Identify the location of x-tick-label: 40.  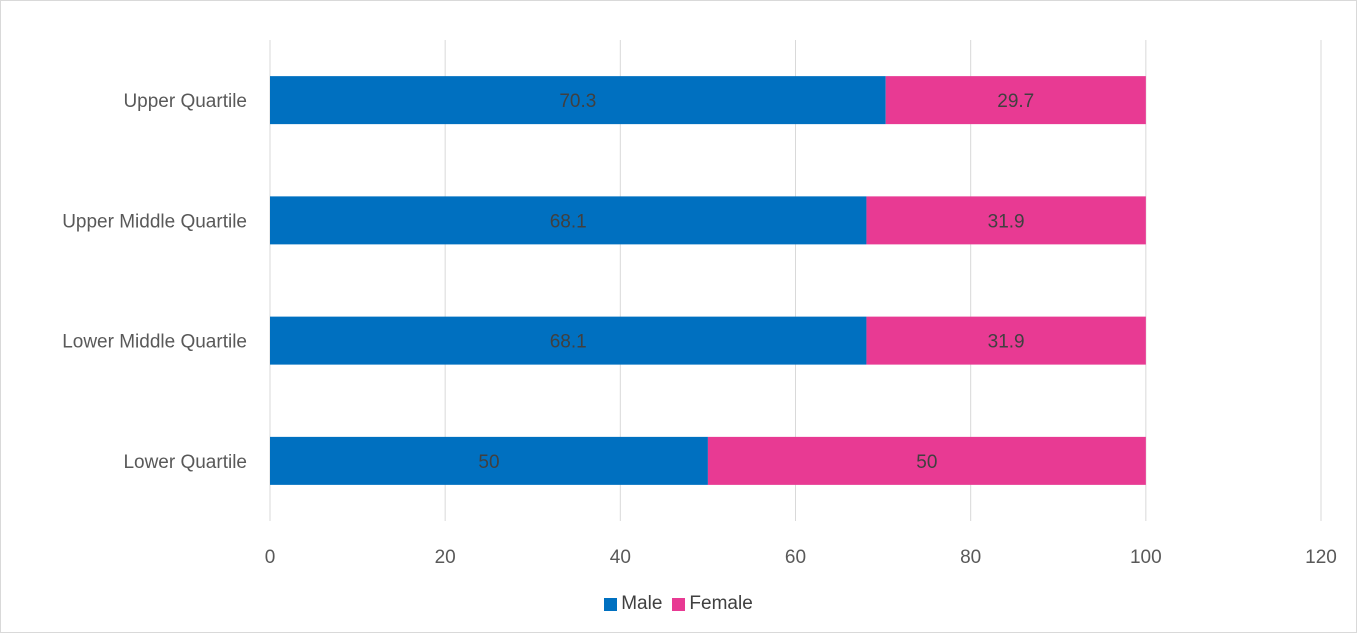
(620, 557).